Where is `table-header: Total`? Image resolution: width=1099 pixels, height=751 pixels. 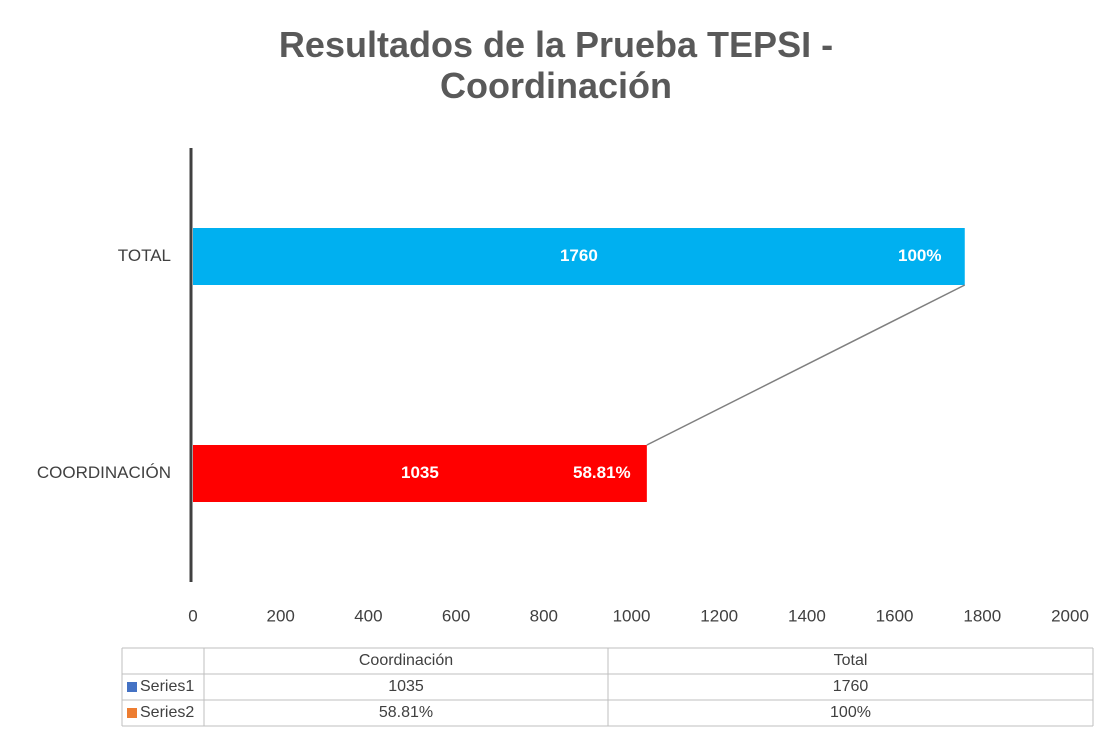 table-header: Total is located at coordinates (851, 660).